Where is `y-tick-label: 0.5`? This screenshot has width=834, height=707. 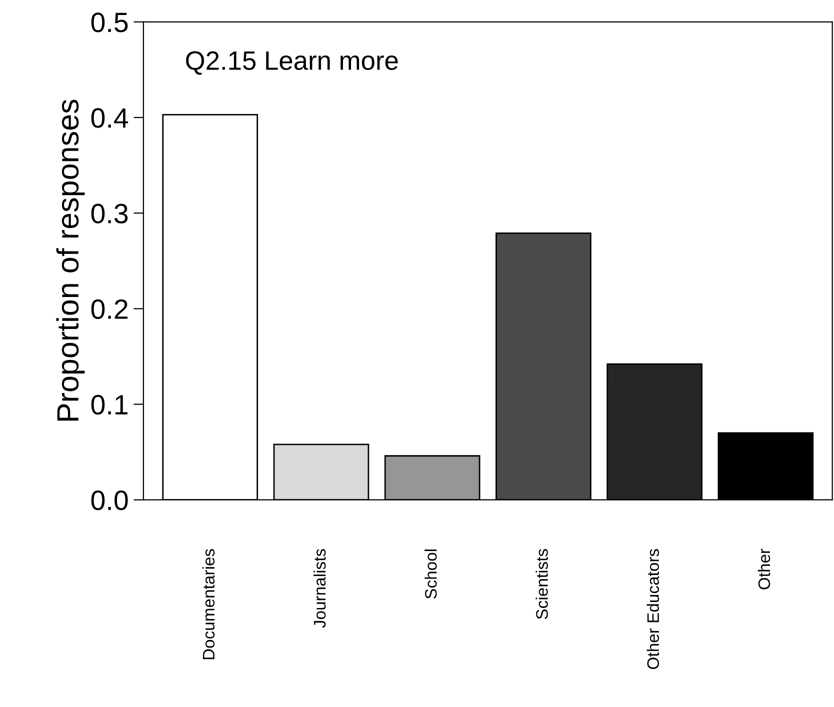
y-tick-label: 0.5 is located at coordinates (109, 22).